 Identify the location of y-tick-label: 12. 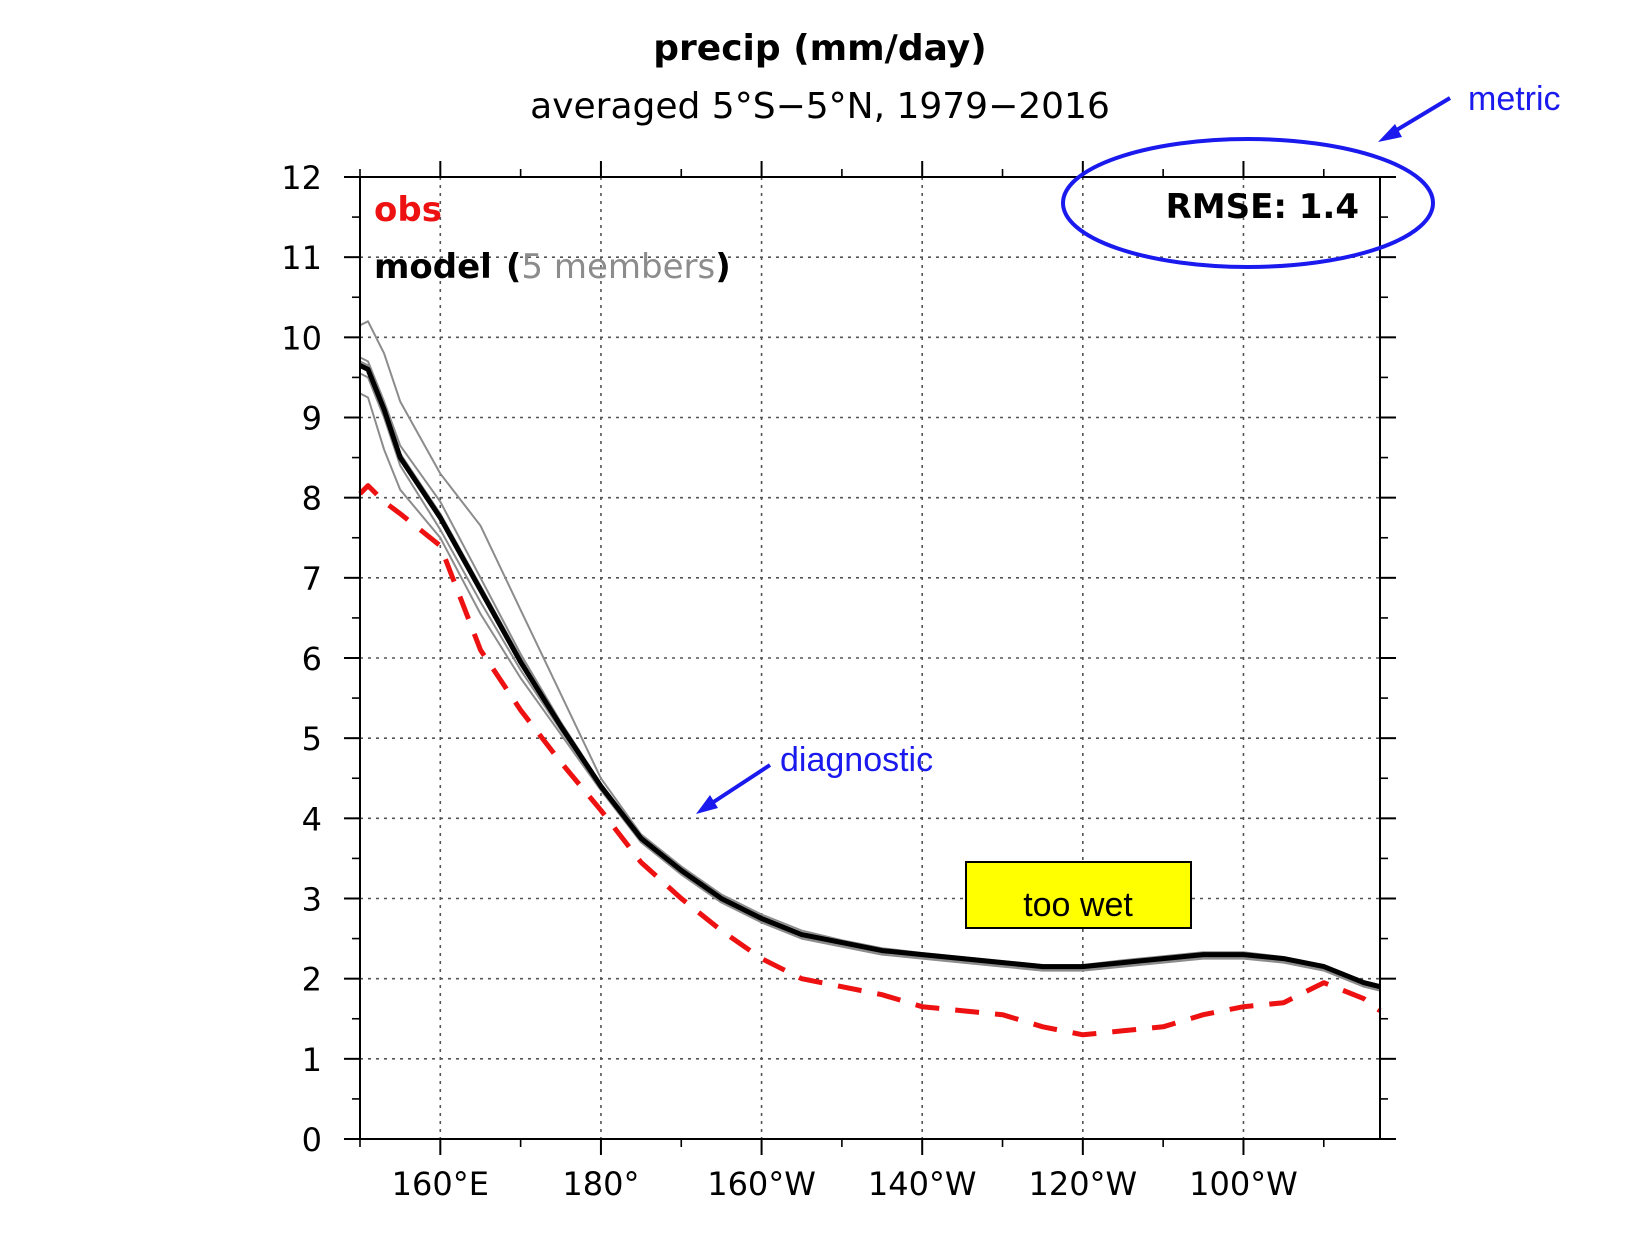
(301, 178).